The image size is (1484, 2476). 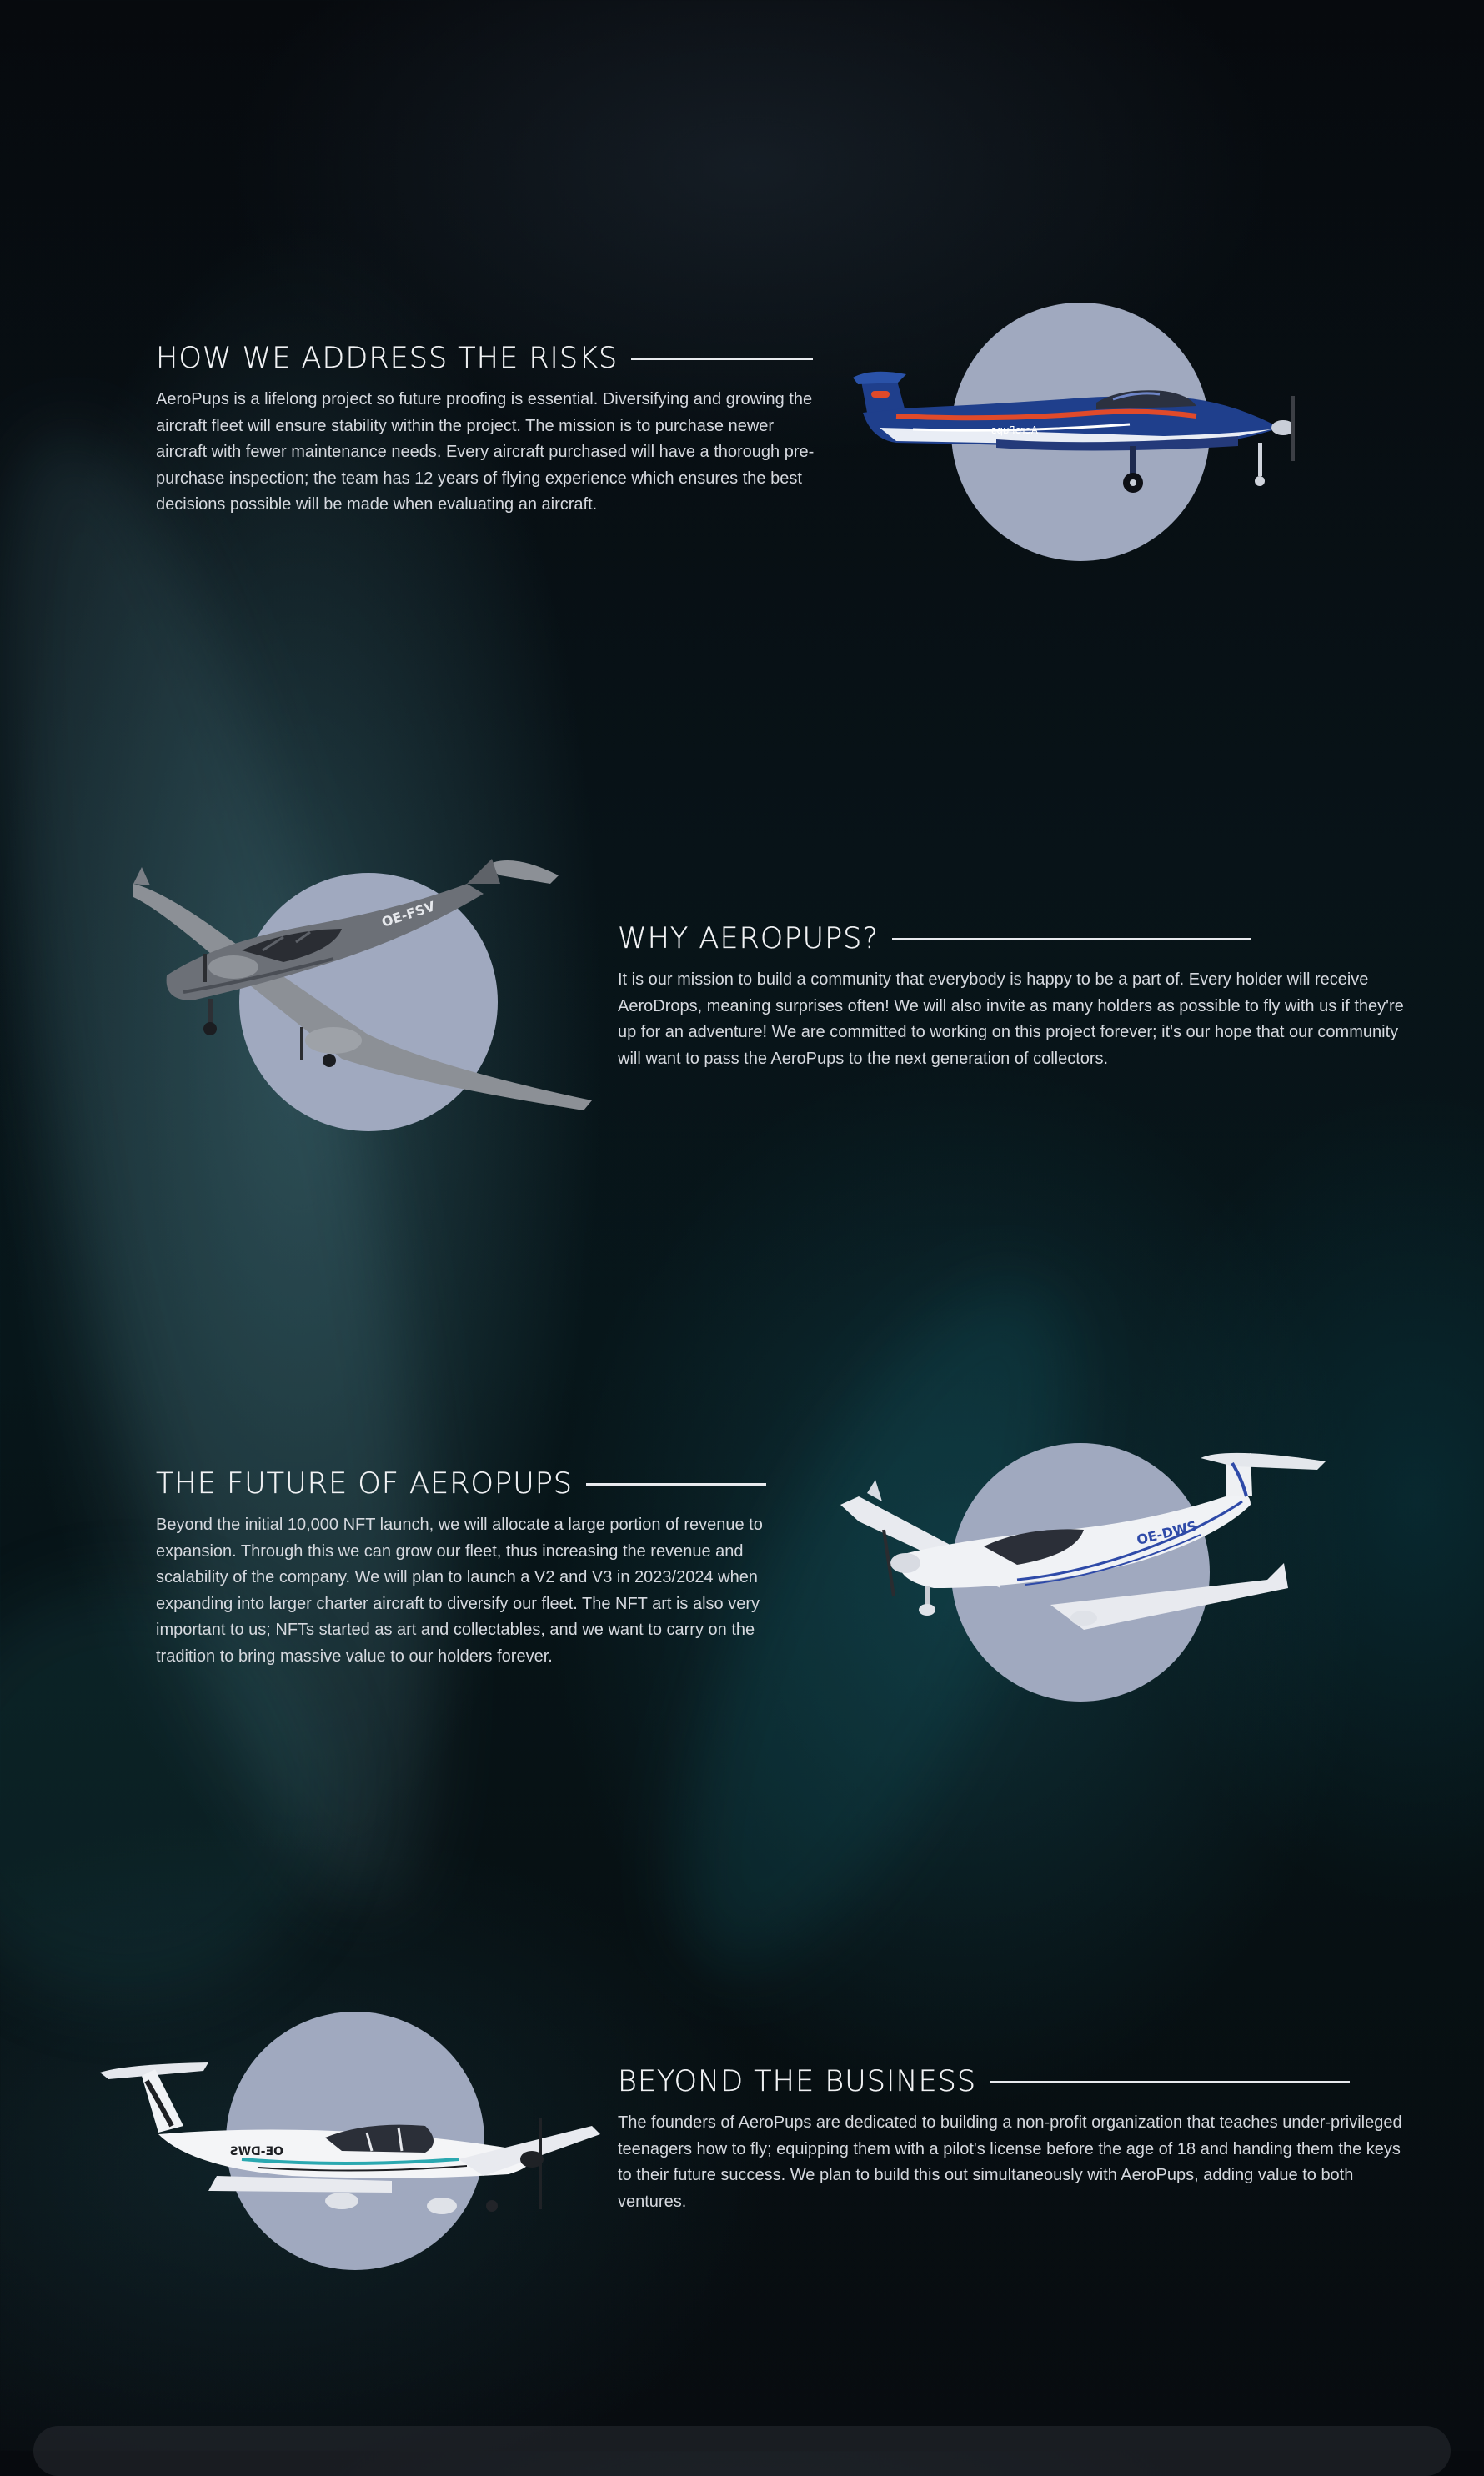 What do you see at coordinates (256, 2151) in the screenshot?
I see `svg-text: OE-DWS` at bounding box center [256, 2151].